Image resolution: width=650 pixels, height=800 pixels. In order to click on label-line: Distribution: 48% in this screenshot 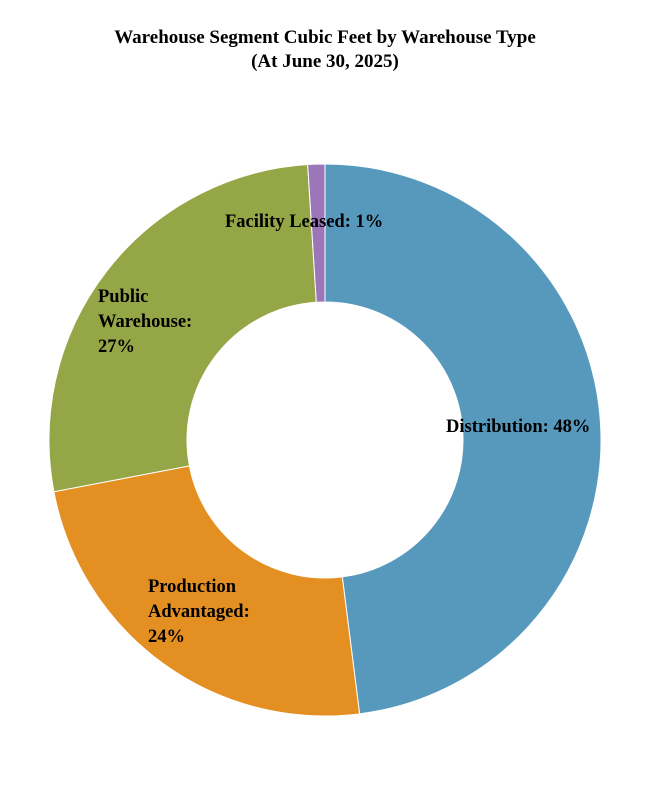, I will do `click(518, 427)`.